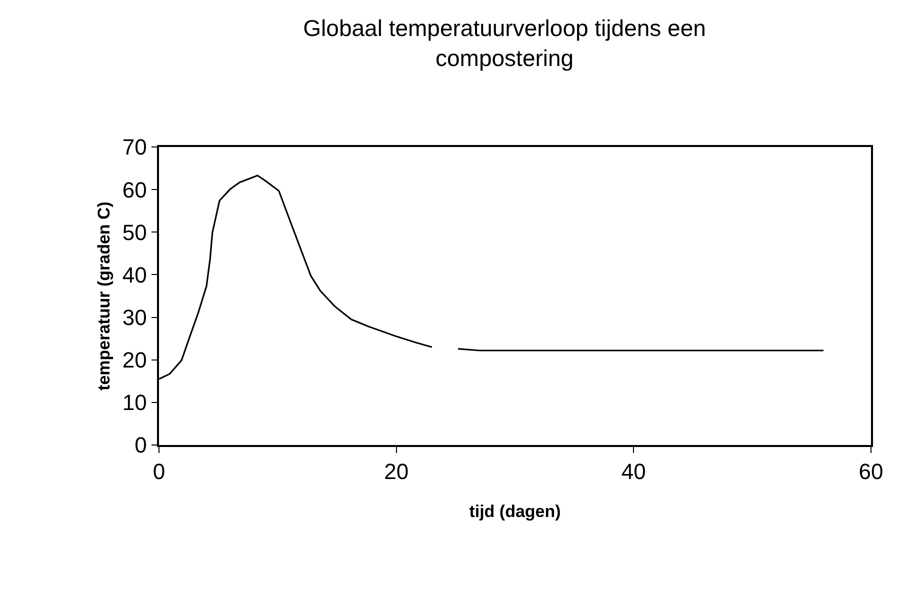 This screenshot has height=599, width=901. I want to click on y-tick-label: 20, so click(134, 360).